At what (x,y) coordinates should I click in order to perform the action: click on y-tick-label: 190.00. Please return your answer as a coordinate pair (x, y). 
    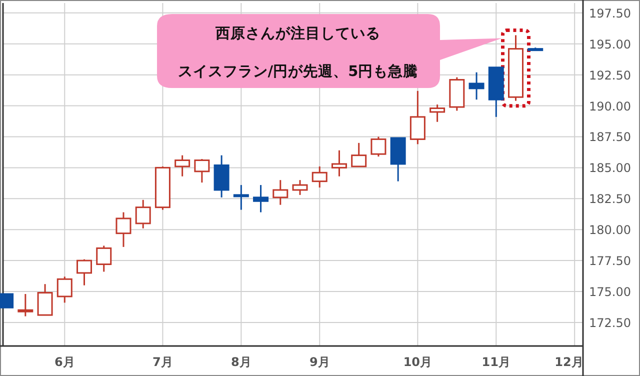
    Looking at the image, I should click on (610, 106).